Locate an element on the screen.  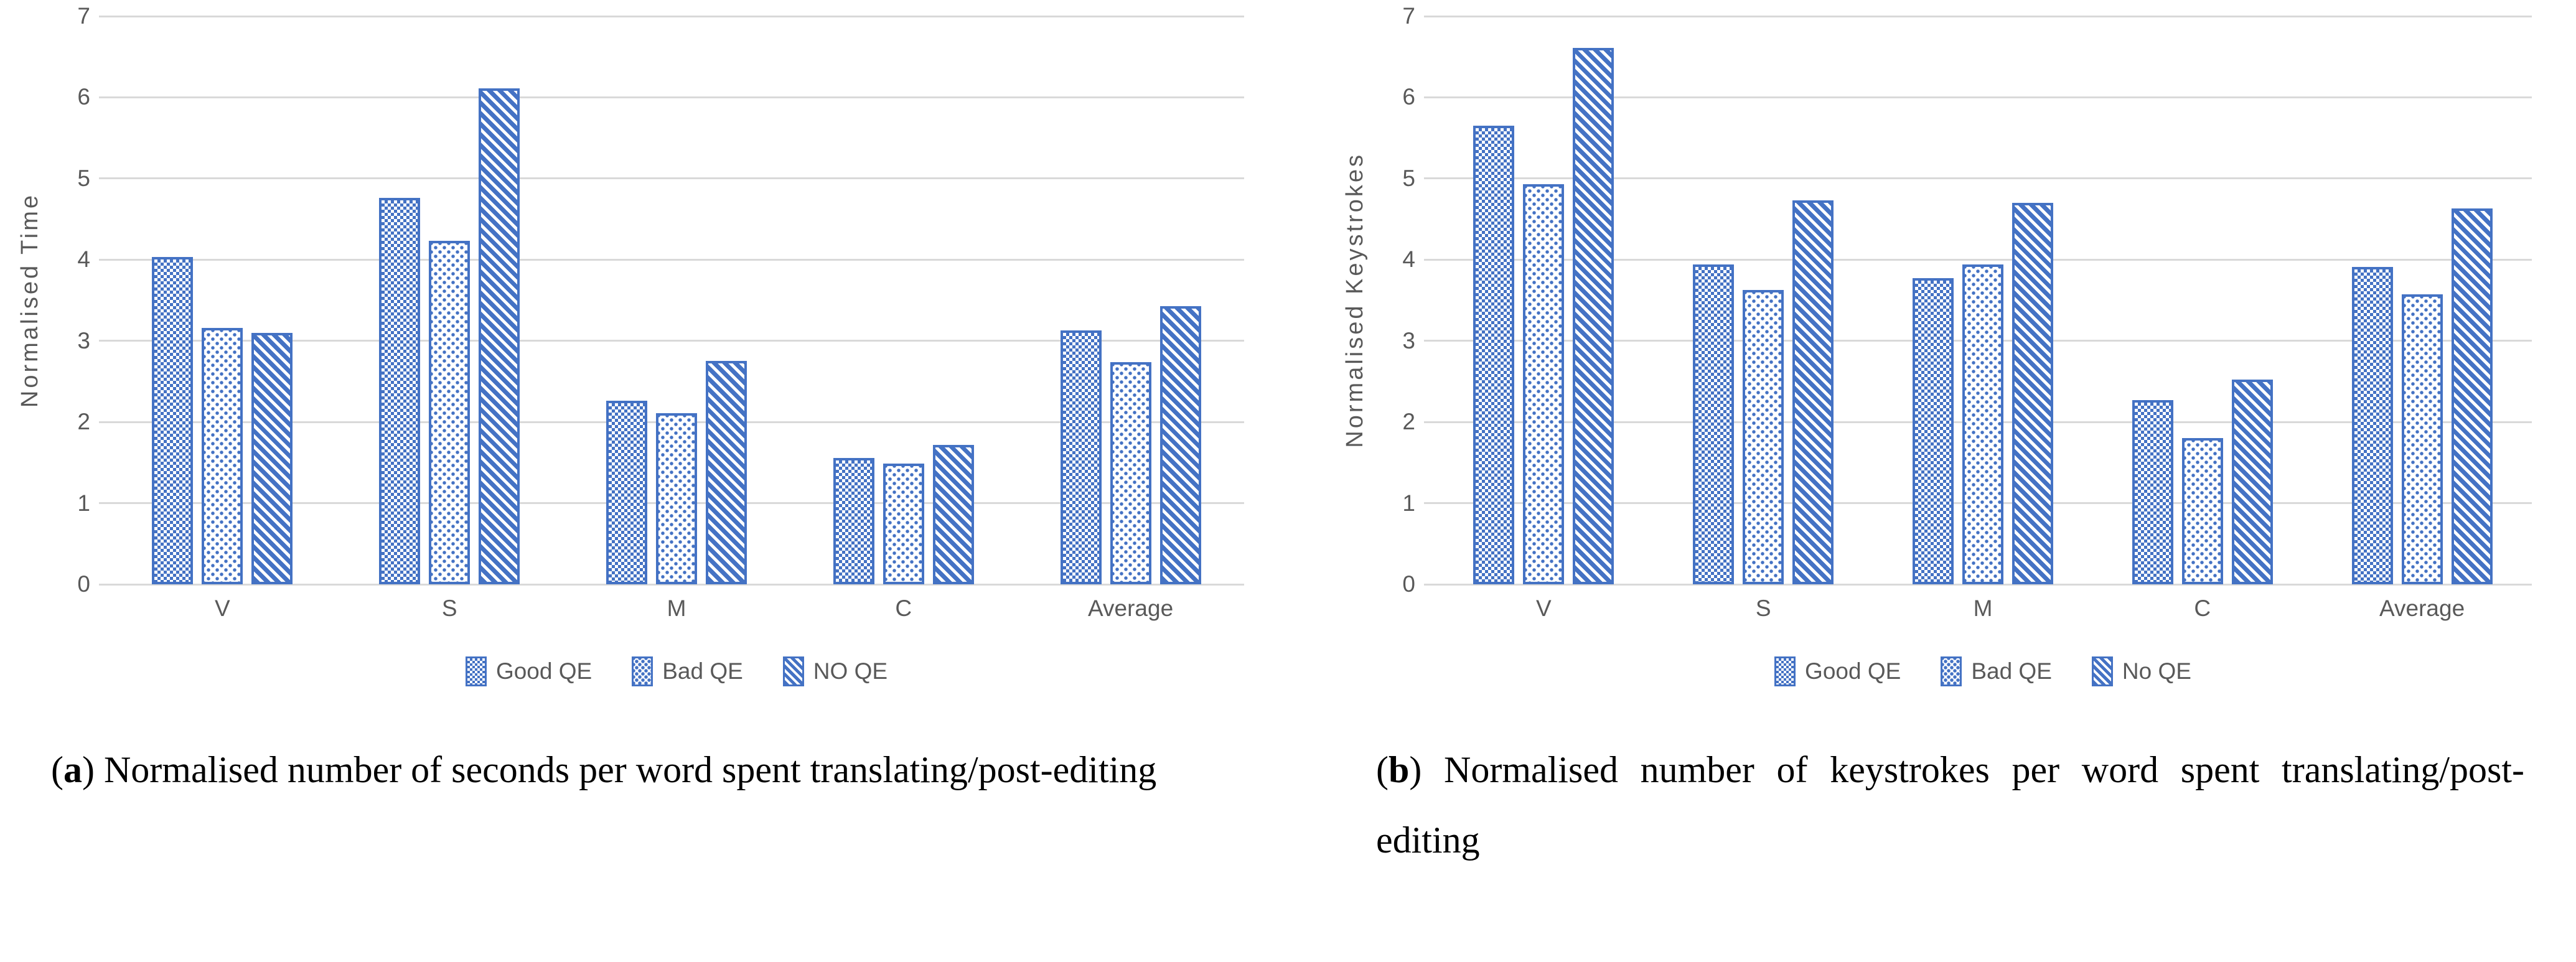
bar-no-qe-average is located at coordinates (1180, 445).